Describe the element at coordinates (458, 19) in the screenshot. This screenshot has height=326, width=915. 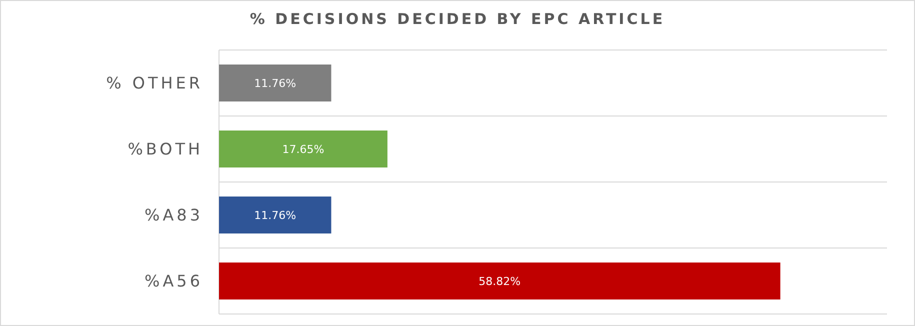
I see `chart-title: % DECISIONS DECIDED BY EPC ARTICLE` at that location.